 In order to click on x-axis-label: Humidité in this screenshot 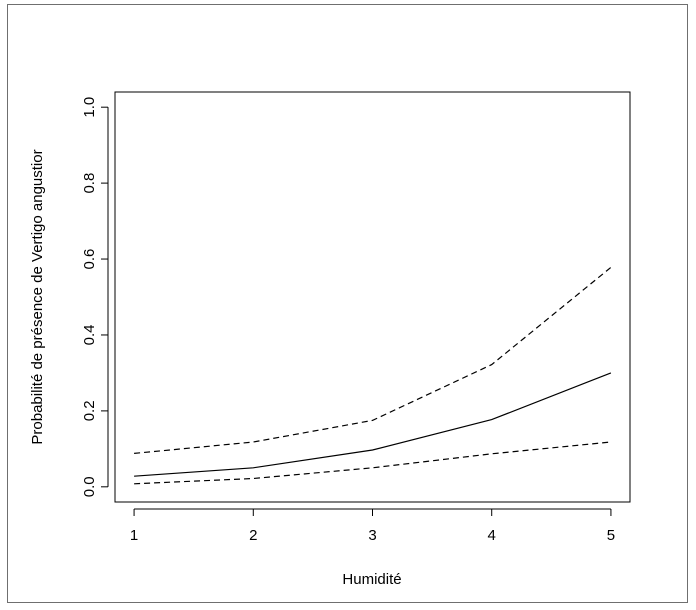, I will do `click(371, 579)`.